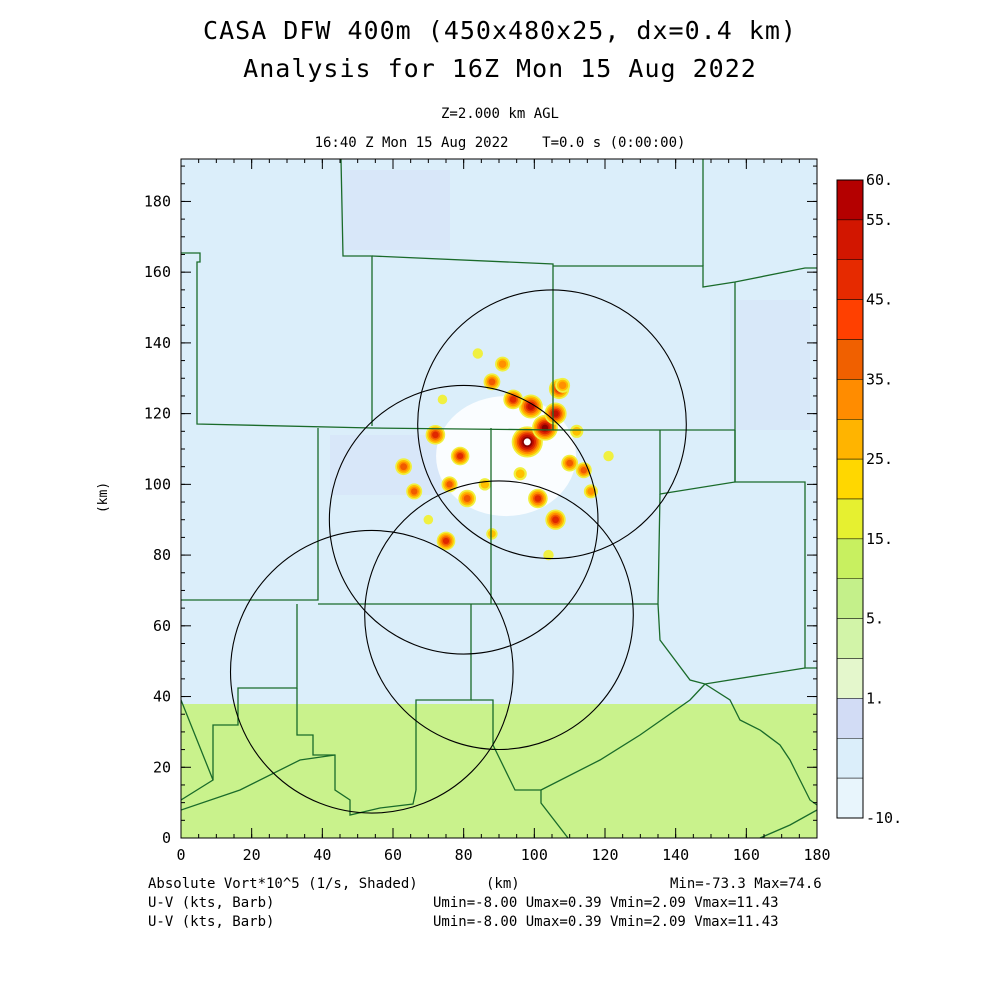 The width and height of the screenshot is (1000, 1000). I want to click on colorbar-label: 1., so click(875, 698).